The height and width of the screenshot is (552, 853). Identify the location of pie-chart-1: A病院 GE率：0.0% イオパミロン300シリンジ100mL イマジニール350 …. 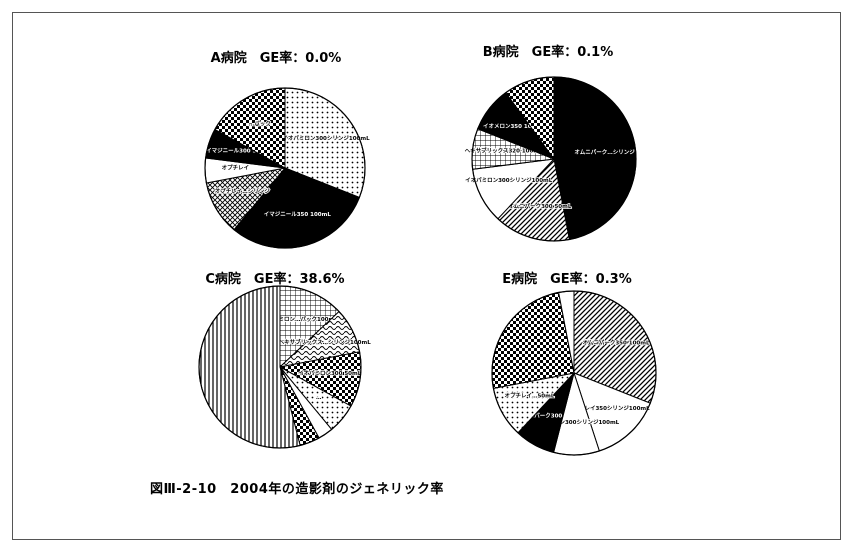
(287, 149).